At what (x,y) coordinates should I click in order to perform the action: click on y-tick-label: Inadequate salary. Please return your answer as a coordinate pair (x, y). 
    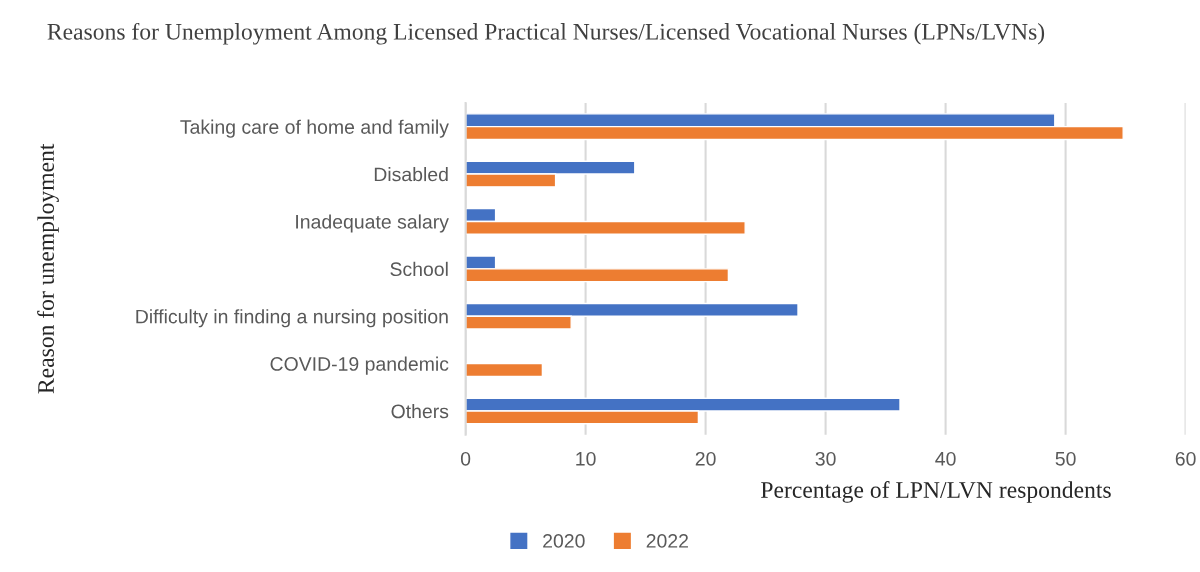
    Looking at the image, I should click on (372, 223).